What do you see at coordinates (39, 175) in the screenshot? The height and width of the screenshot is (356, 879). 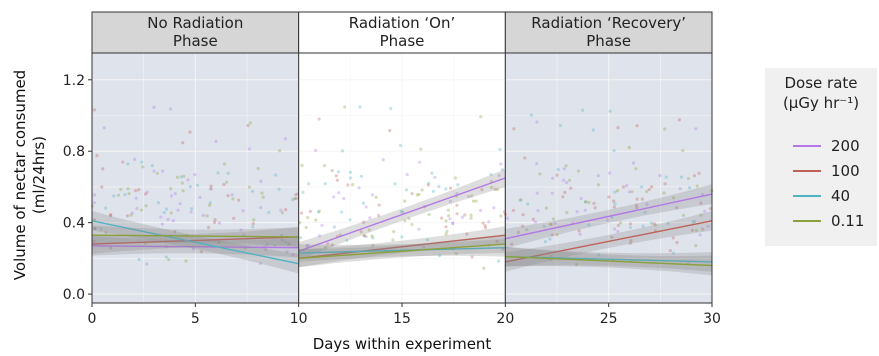 I see `y-axis-title-line2: (ml/24hrs)` at bounding box center [39, 175].